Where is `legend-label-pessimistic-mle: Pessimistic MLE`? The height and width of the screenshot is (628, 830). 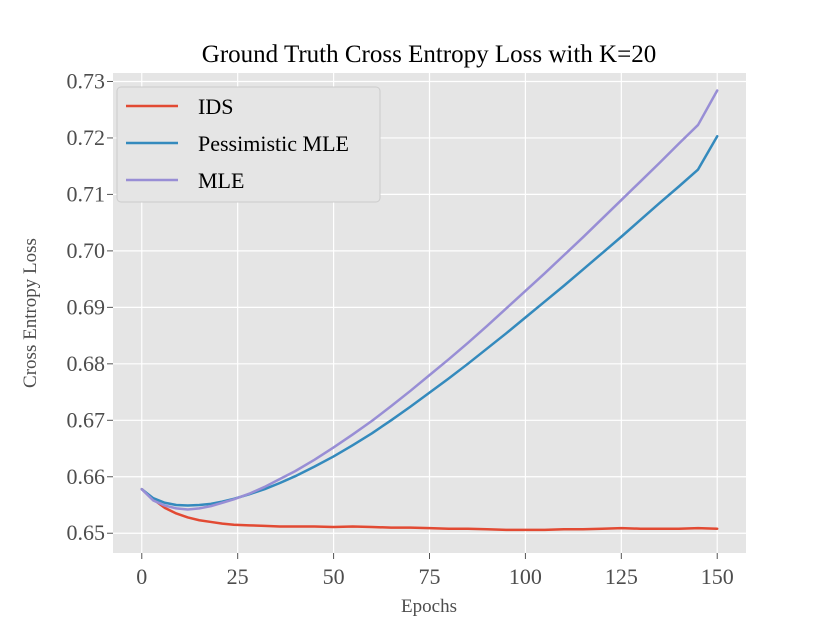 legend-label-pessimistic-mle: Pessimistic MLE is located at coordinates (273, 143).